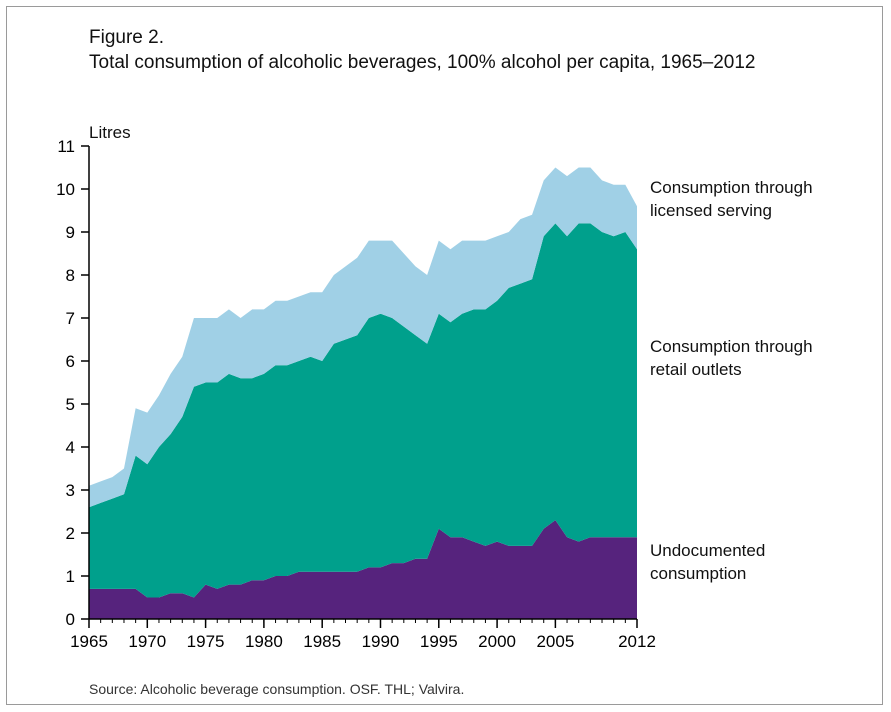 Image resolution: width=891 pixels, height=712 pixels. Describe the element at coordinates (70, 447) in the screenshot. I see `y-tick-label: 4` at that location.